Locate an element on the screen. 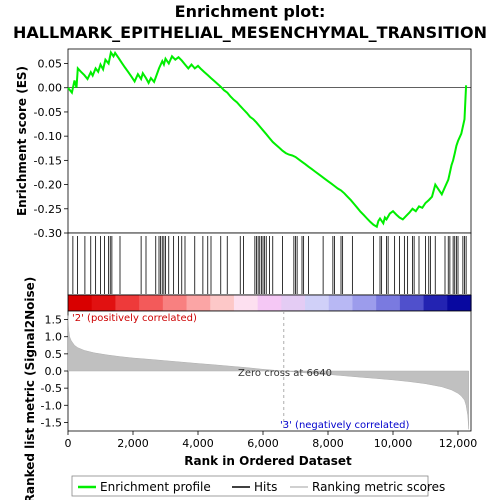  es-y-tick-label: 0.05 is located at coordinates (50, 64).